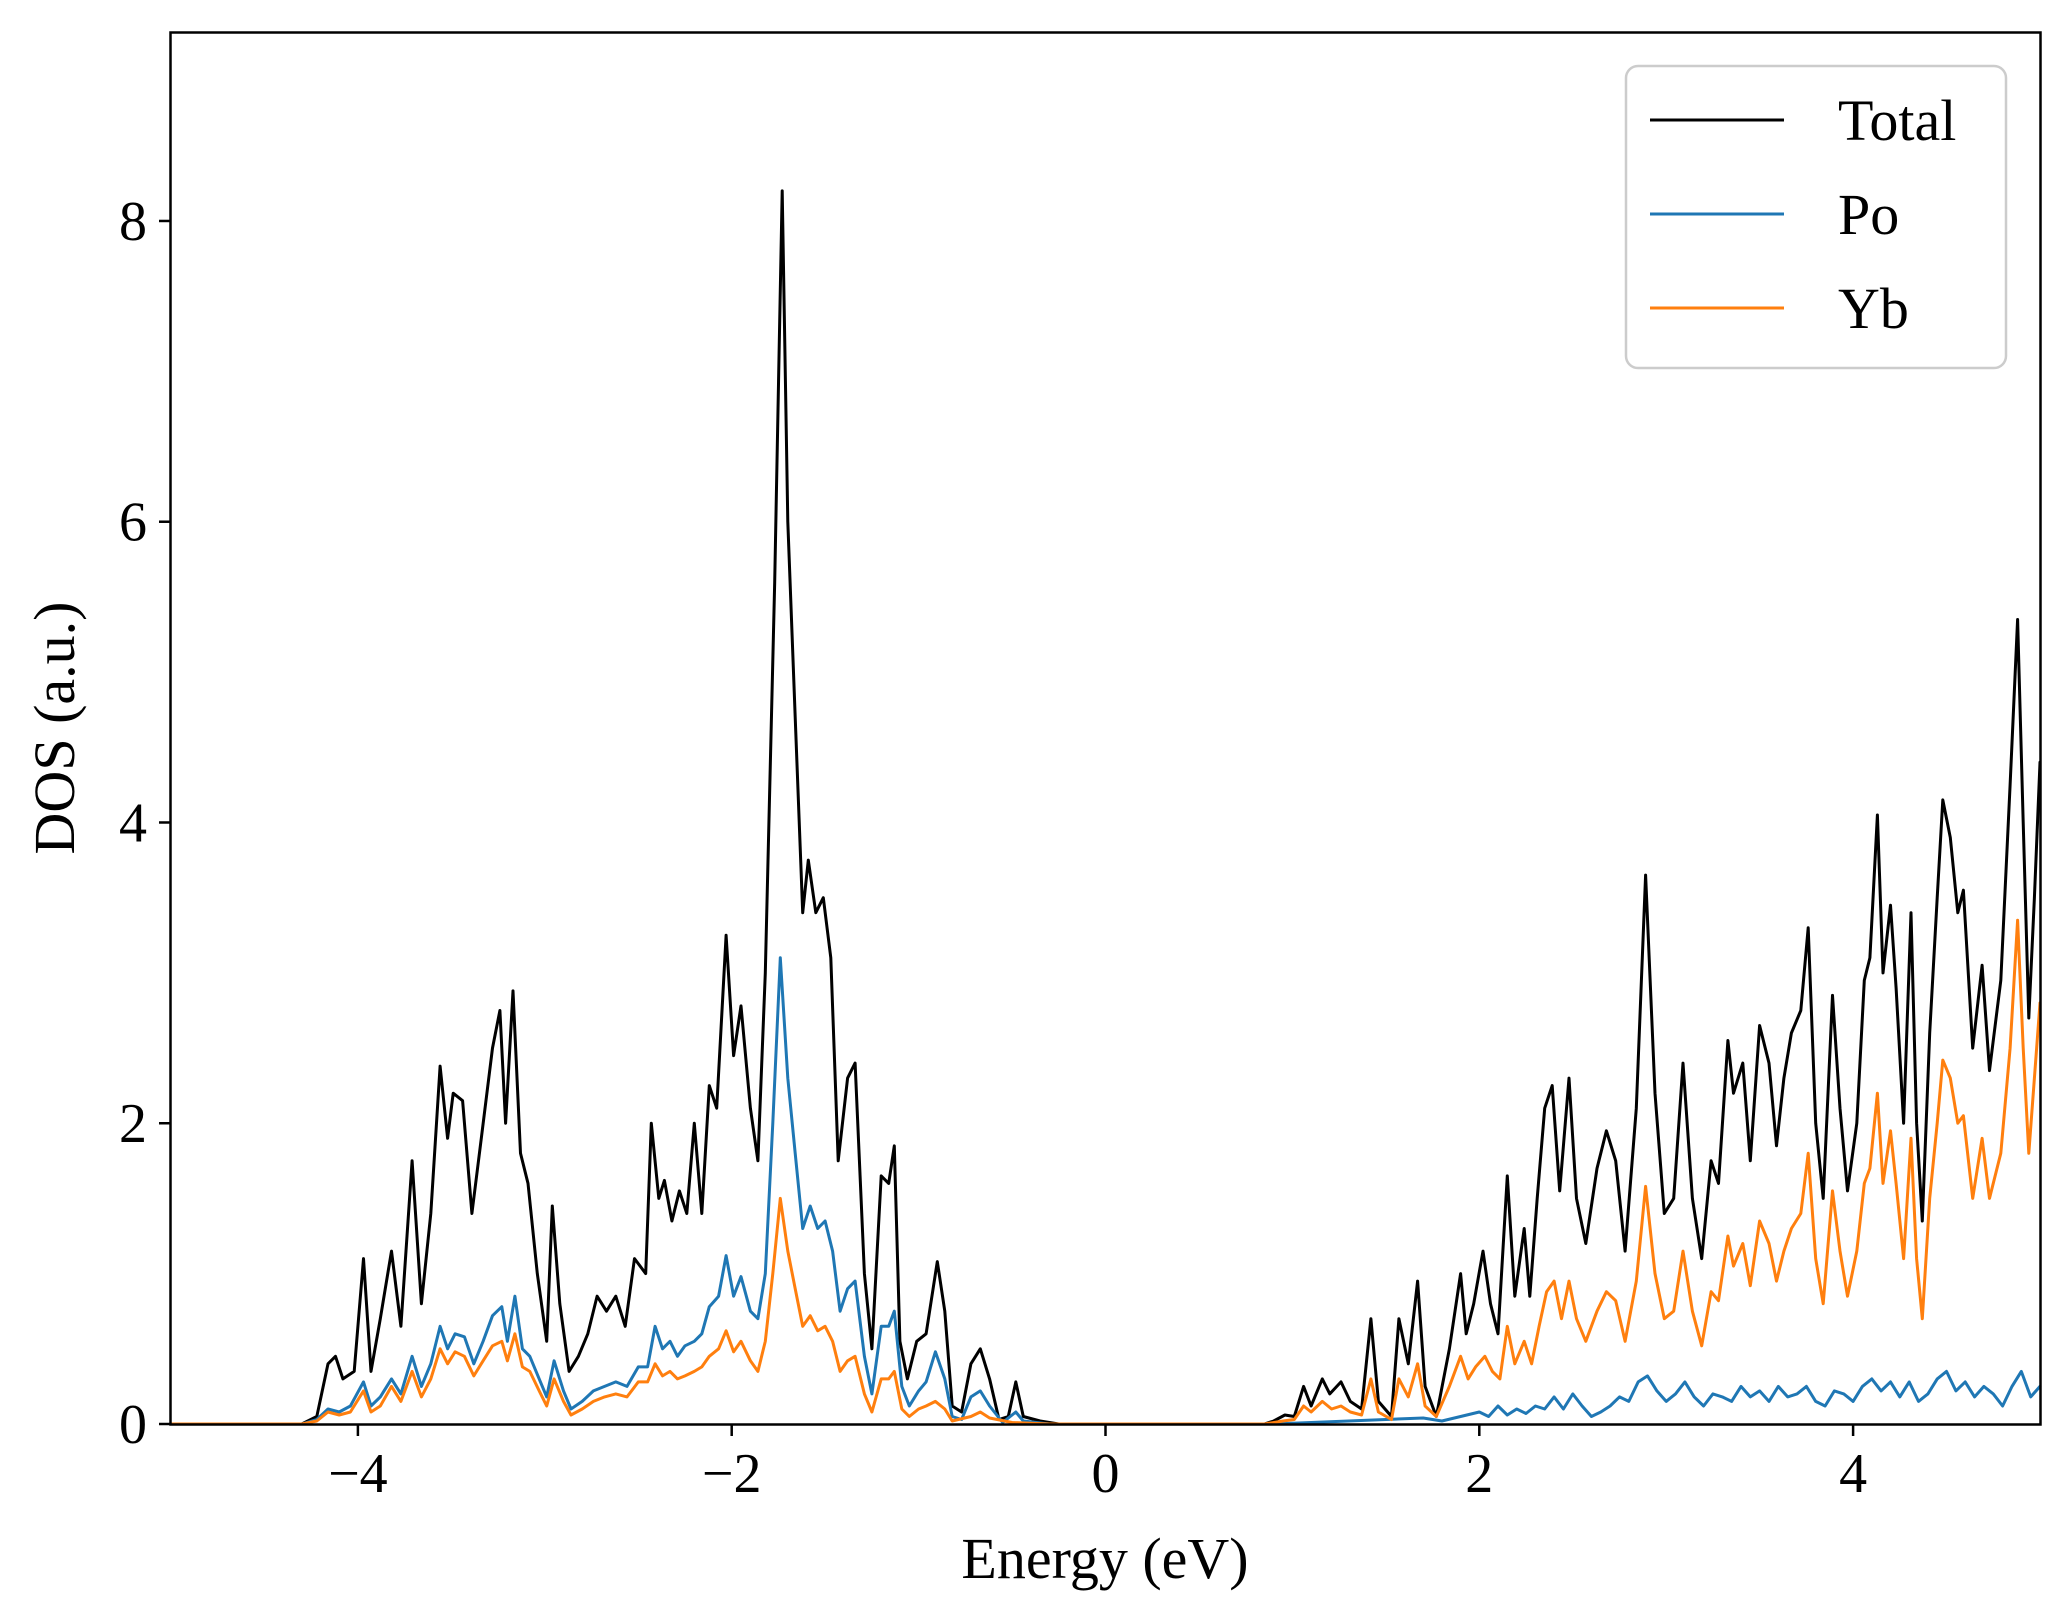 The width and height of the screenshot is (2063, 1617). What do you see at coordinates (732, 1474) in the screenshot?
I see `x-tick-label: −2` at bounding box center [732, 1474].